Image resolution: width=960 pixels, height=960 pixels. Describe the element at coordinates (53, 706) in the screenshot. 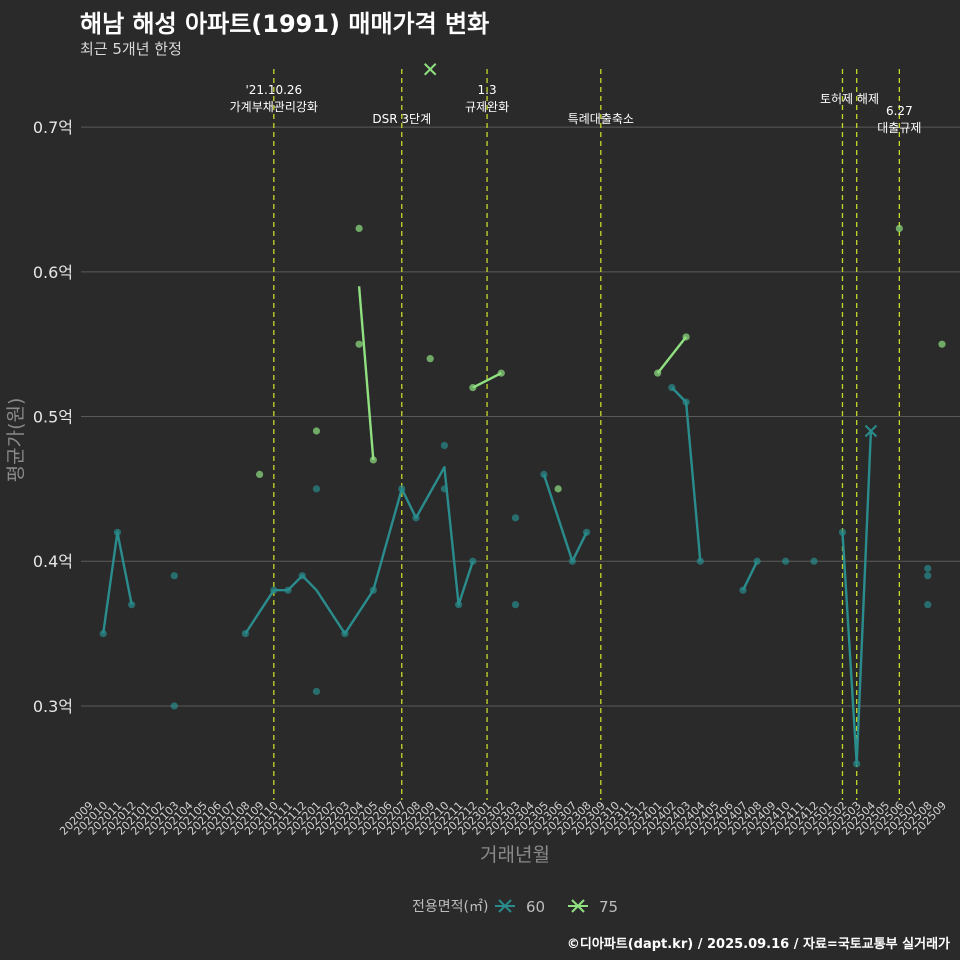

I see `y-tick-label: 0.3억` at that location.